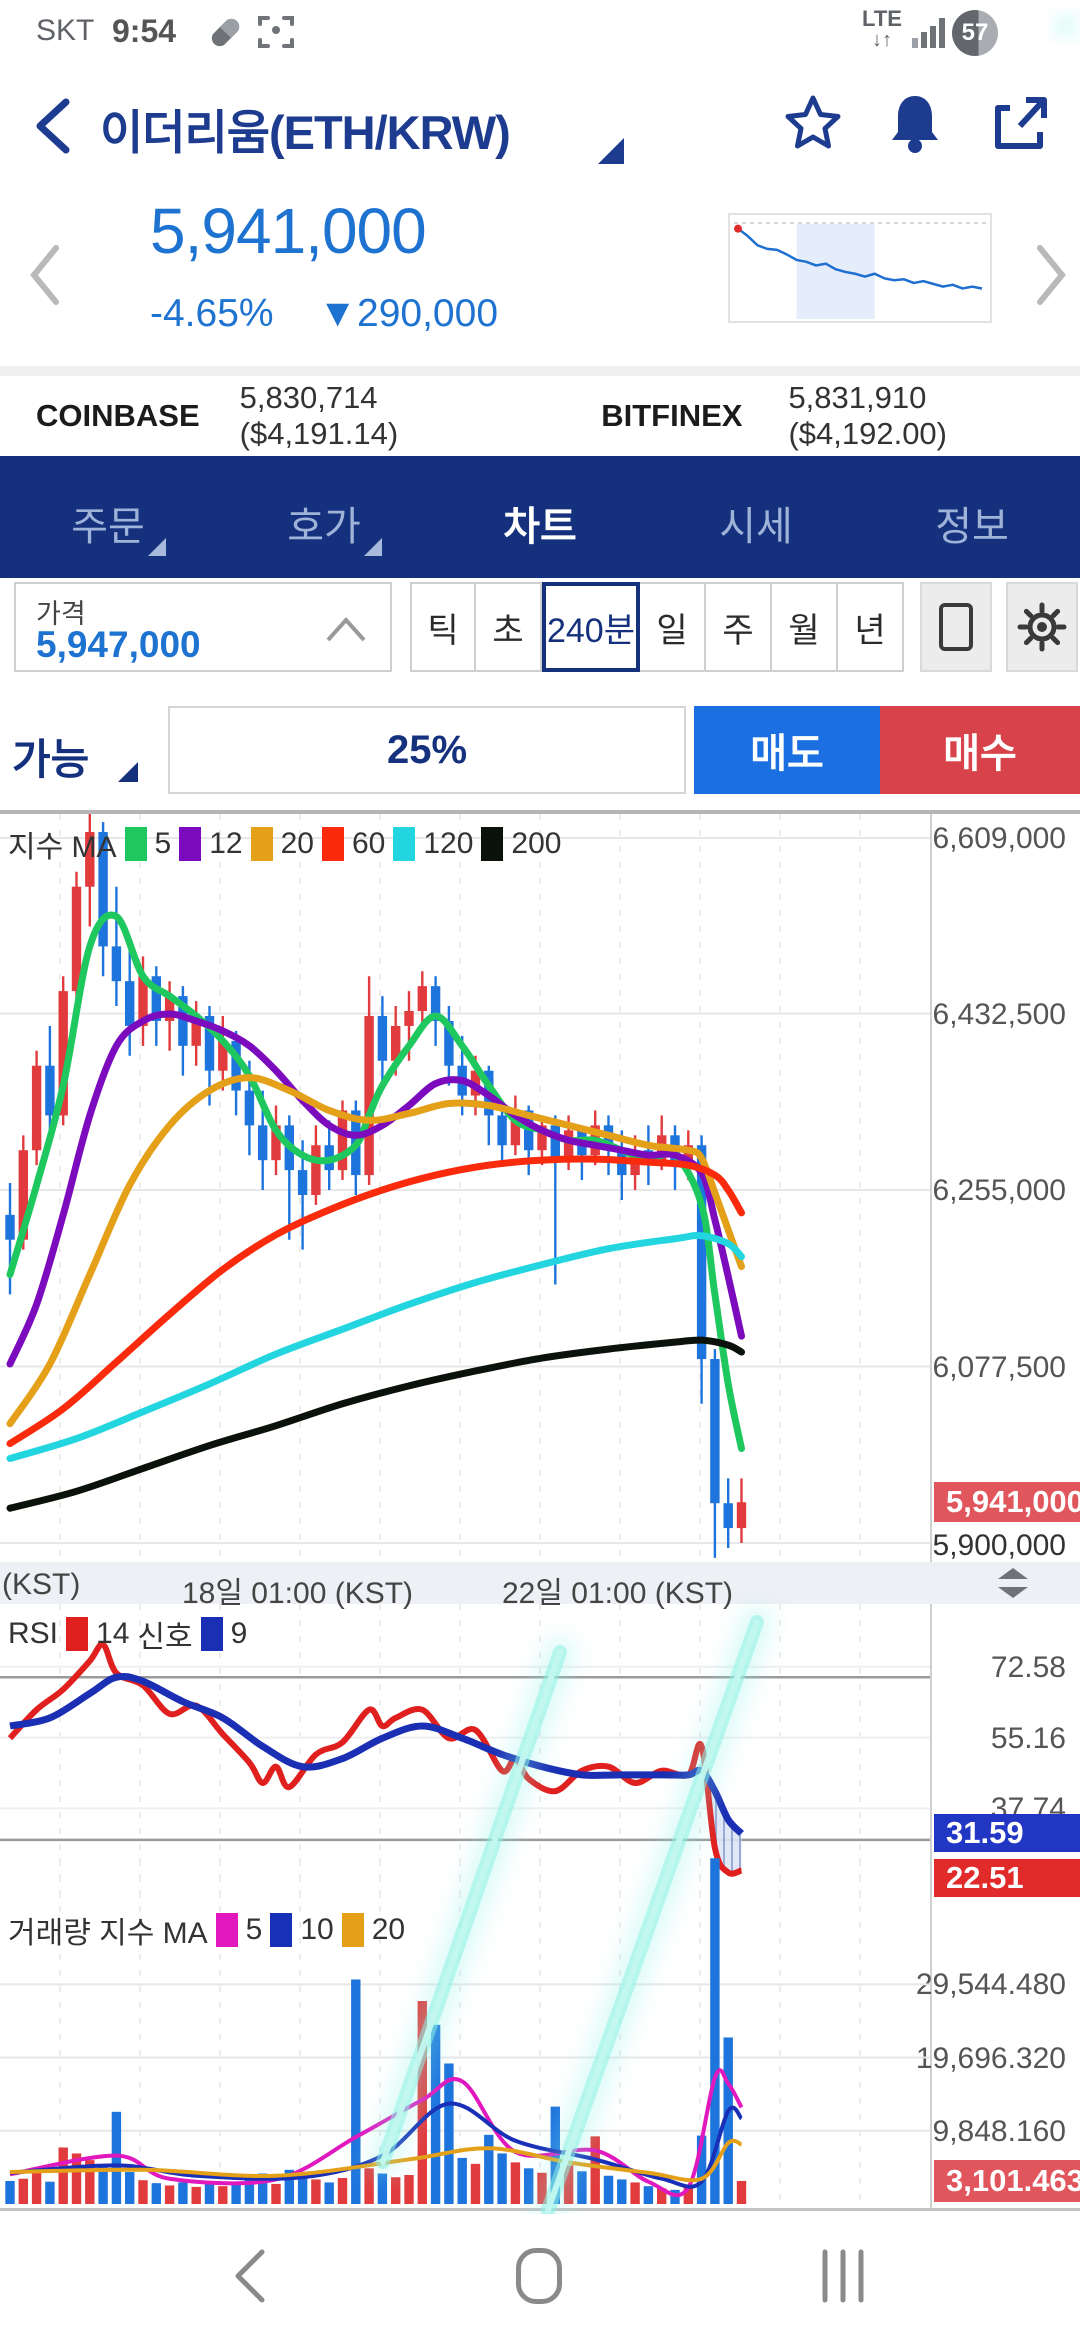 The height and width of the screenshot is (2340, 1080). I want to click on buy-button: 매수, so click(980, 750).